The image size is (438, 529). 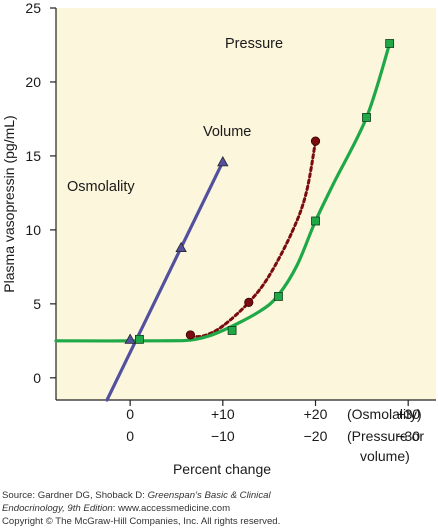 What do you see at coordinates (316, 414) in the screenshot?
I see `x-tick-label-osmolality: +20` at bounding box center [316, 414].